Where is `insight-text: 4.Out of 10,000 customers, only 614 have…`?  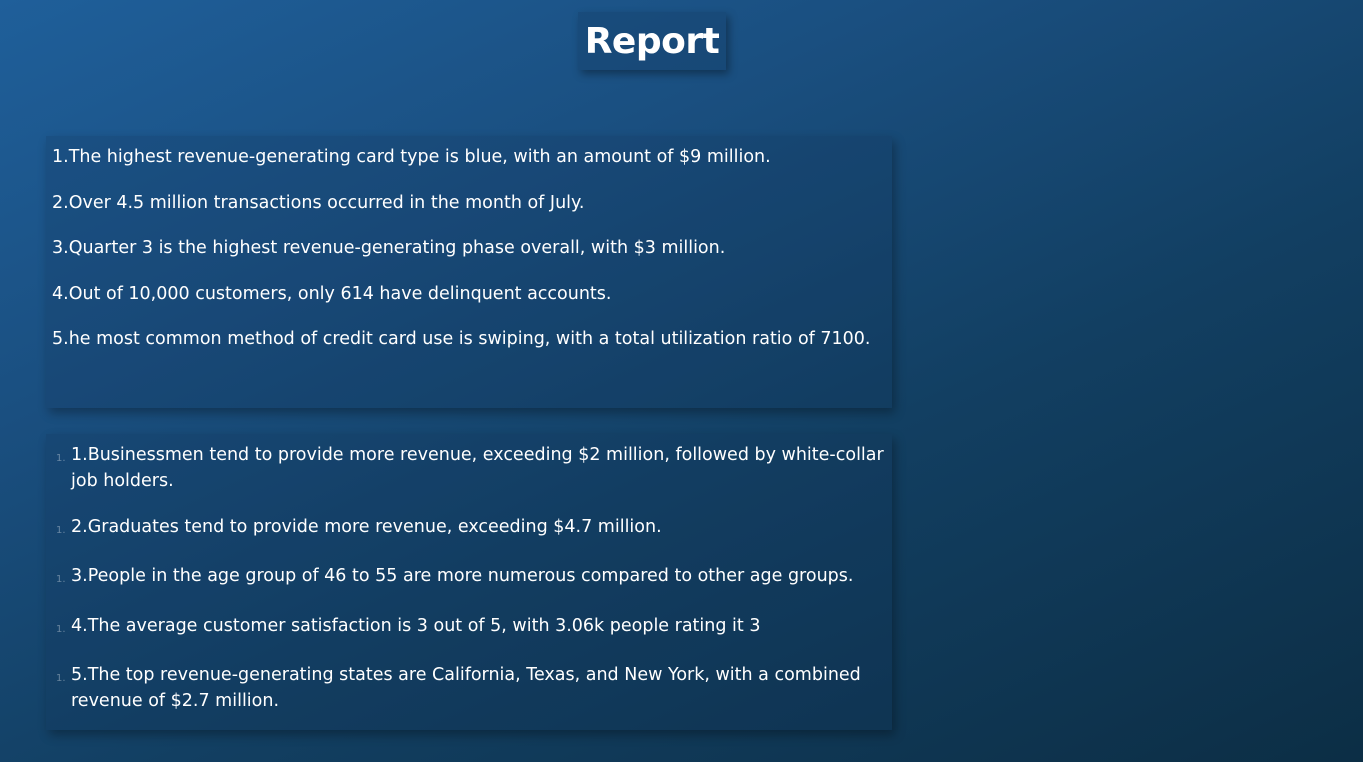
insight-text: 4.Out of 10,000 customers, only 614 have… is located at coordinates (332, 293).